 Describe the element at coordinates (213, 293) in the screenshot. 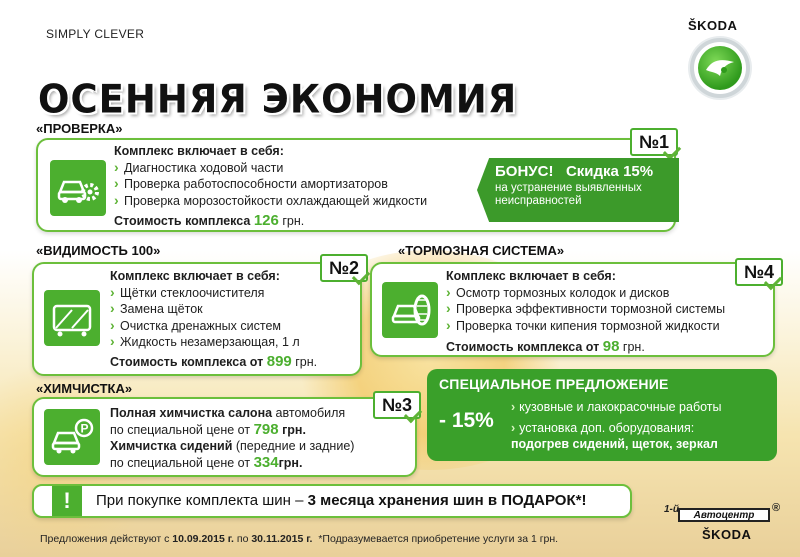

I see `list-item: Щётки стеклоочистителя` at that location.